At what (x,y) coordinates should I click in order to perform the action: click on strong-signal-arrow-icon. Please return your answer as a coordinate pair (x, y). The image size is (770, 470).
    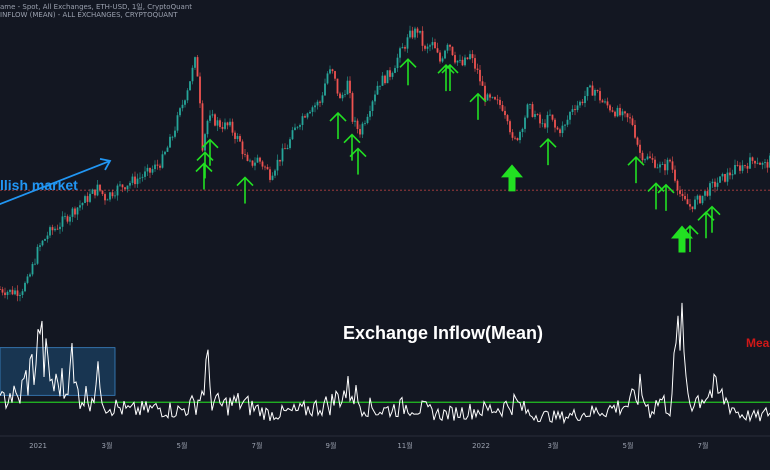
    Looking at the image, I should click on (512, 178).